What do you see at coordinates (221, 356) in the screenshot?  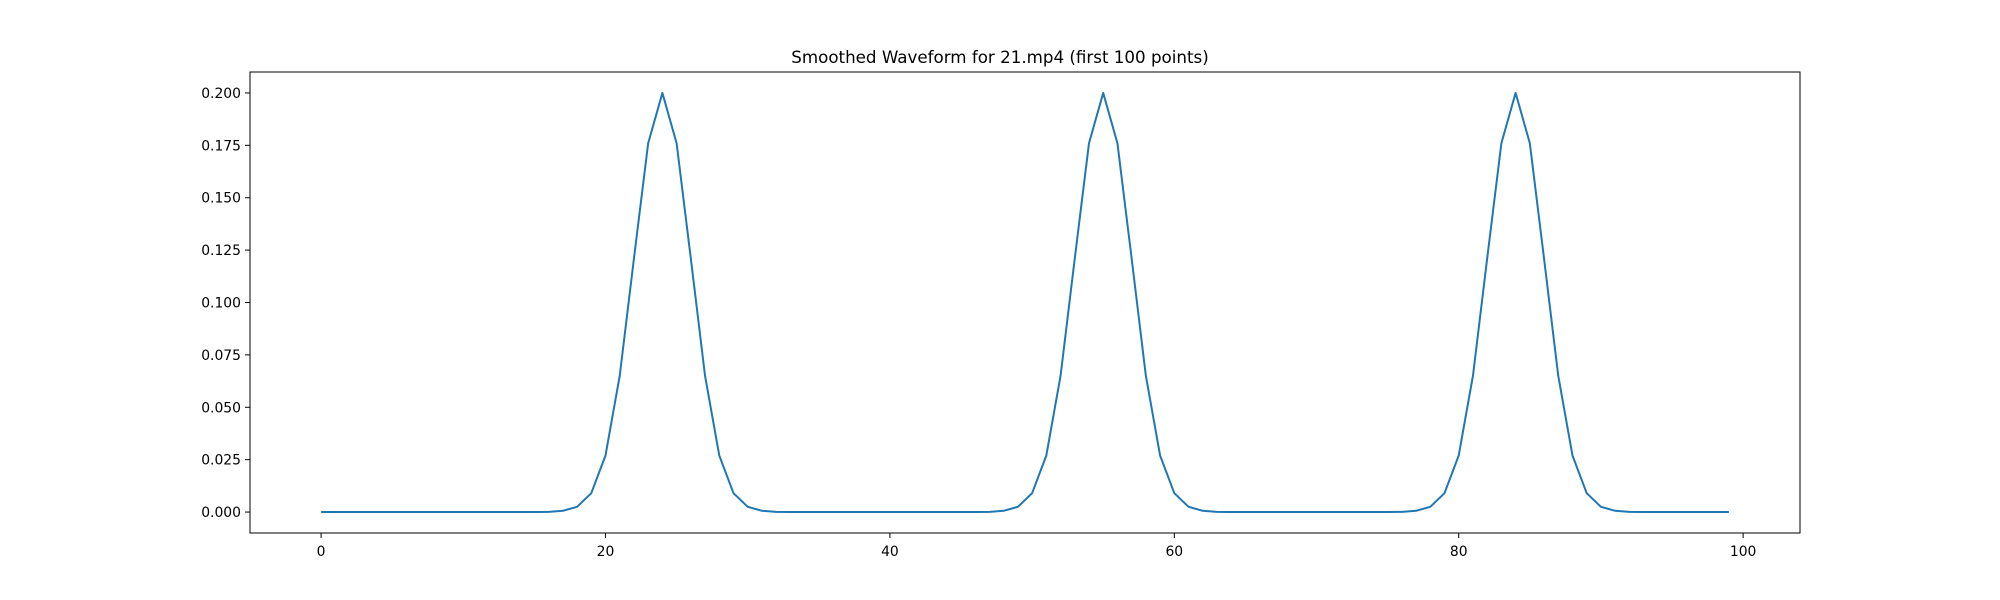 I see `y-tick-label-3: 0.075` at bounding box center [221, 356].